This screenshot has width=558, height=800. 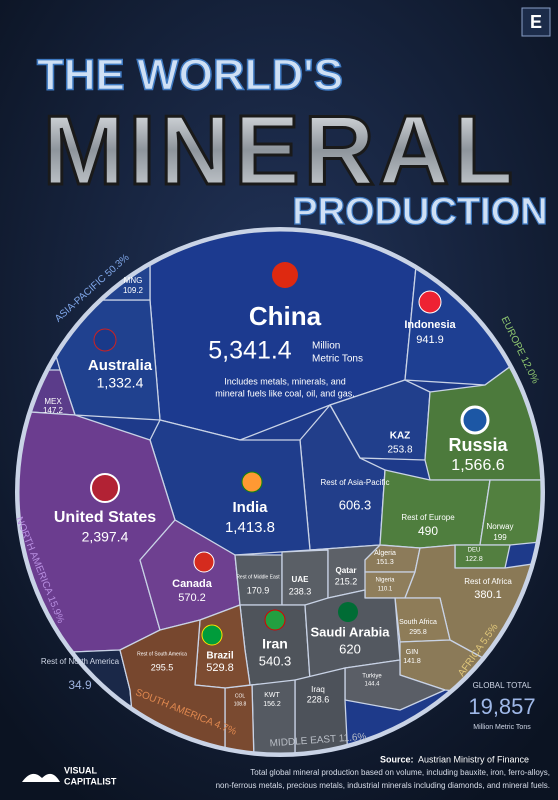 I want to click on label: KWT, so click(x=272, y=695).